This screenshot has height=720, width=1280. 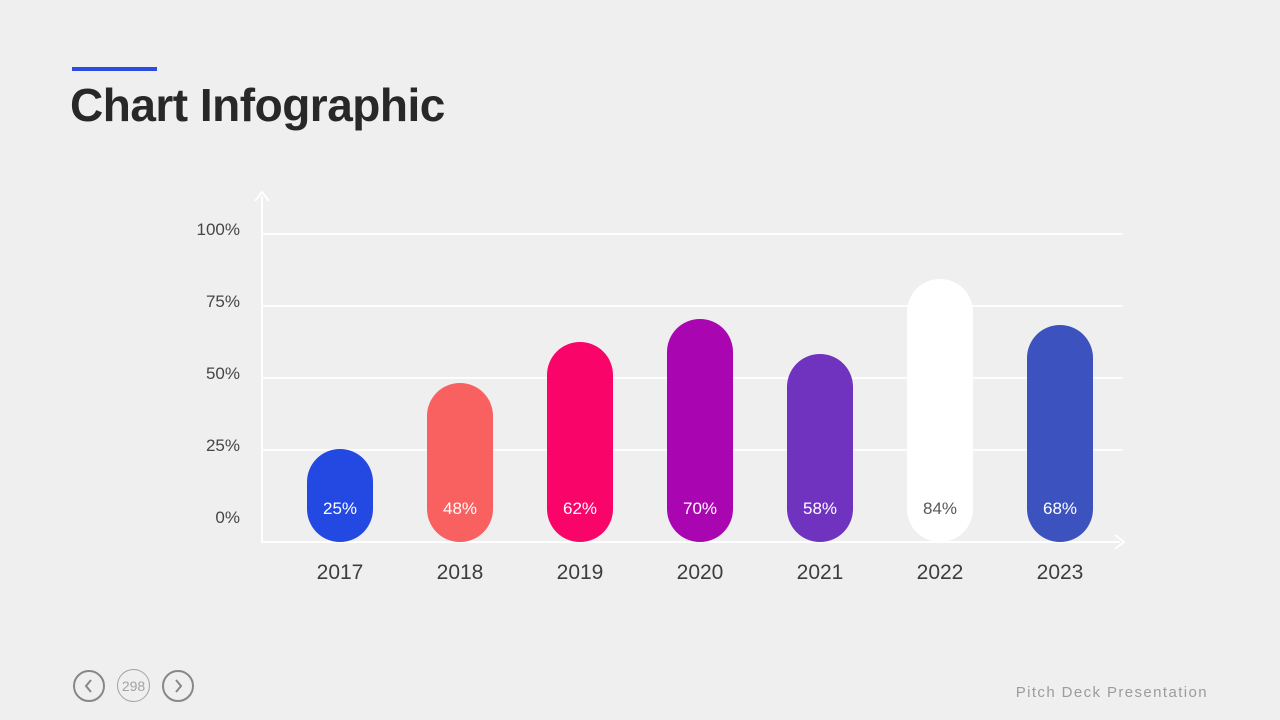 I want to click on title-accent-bar, so click(x=114, y=69).